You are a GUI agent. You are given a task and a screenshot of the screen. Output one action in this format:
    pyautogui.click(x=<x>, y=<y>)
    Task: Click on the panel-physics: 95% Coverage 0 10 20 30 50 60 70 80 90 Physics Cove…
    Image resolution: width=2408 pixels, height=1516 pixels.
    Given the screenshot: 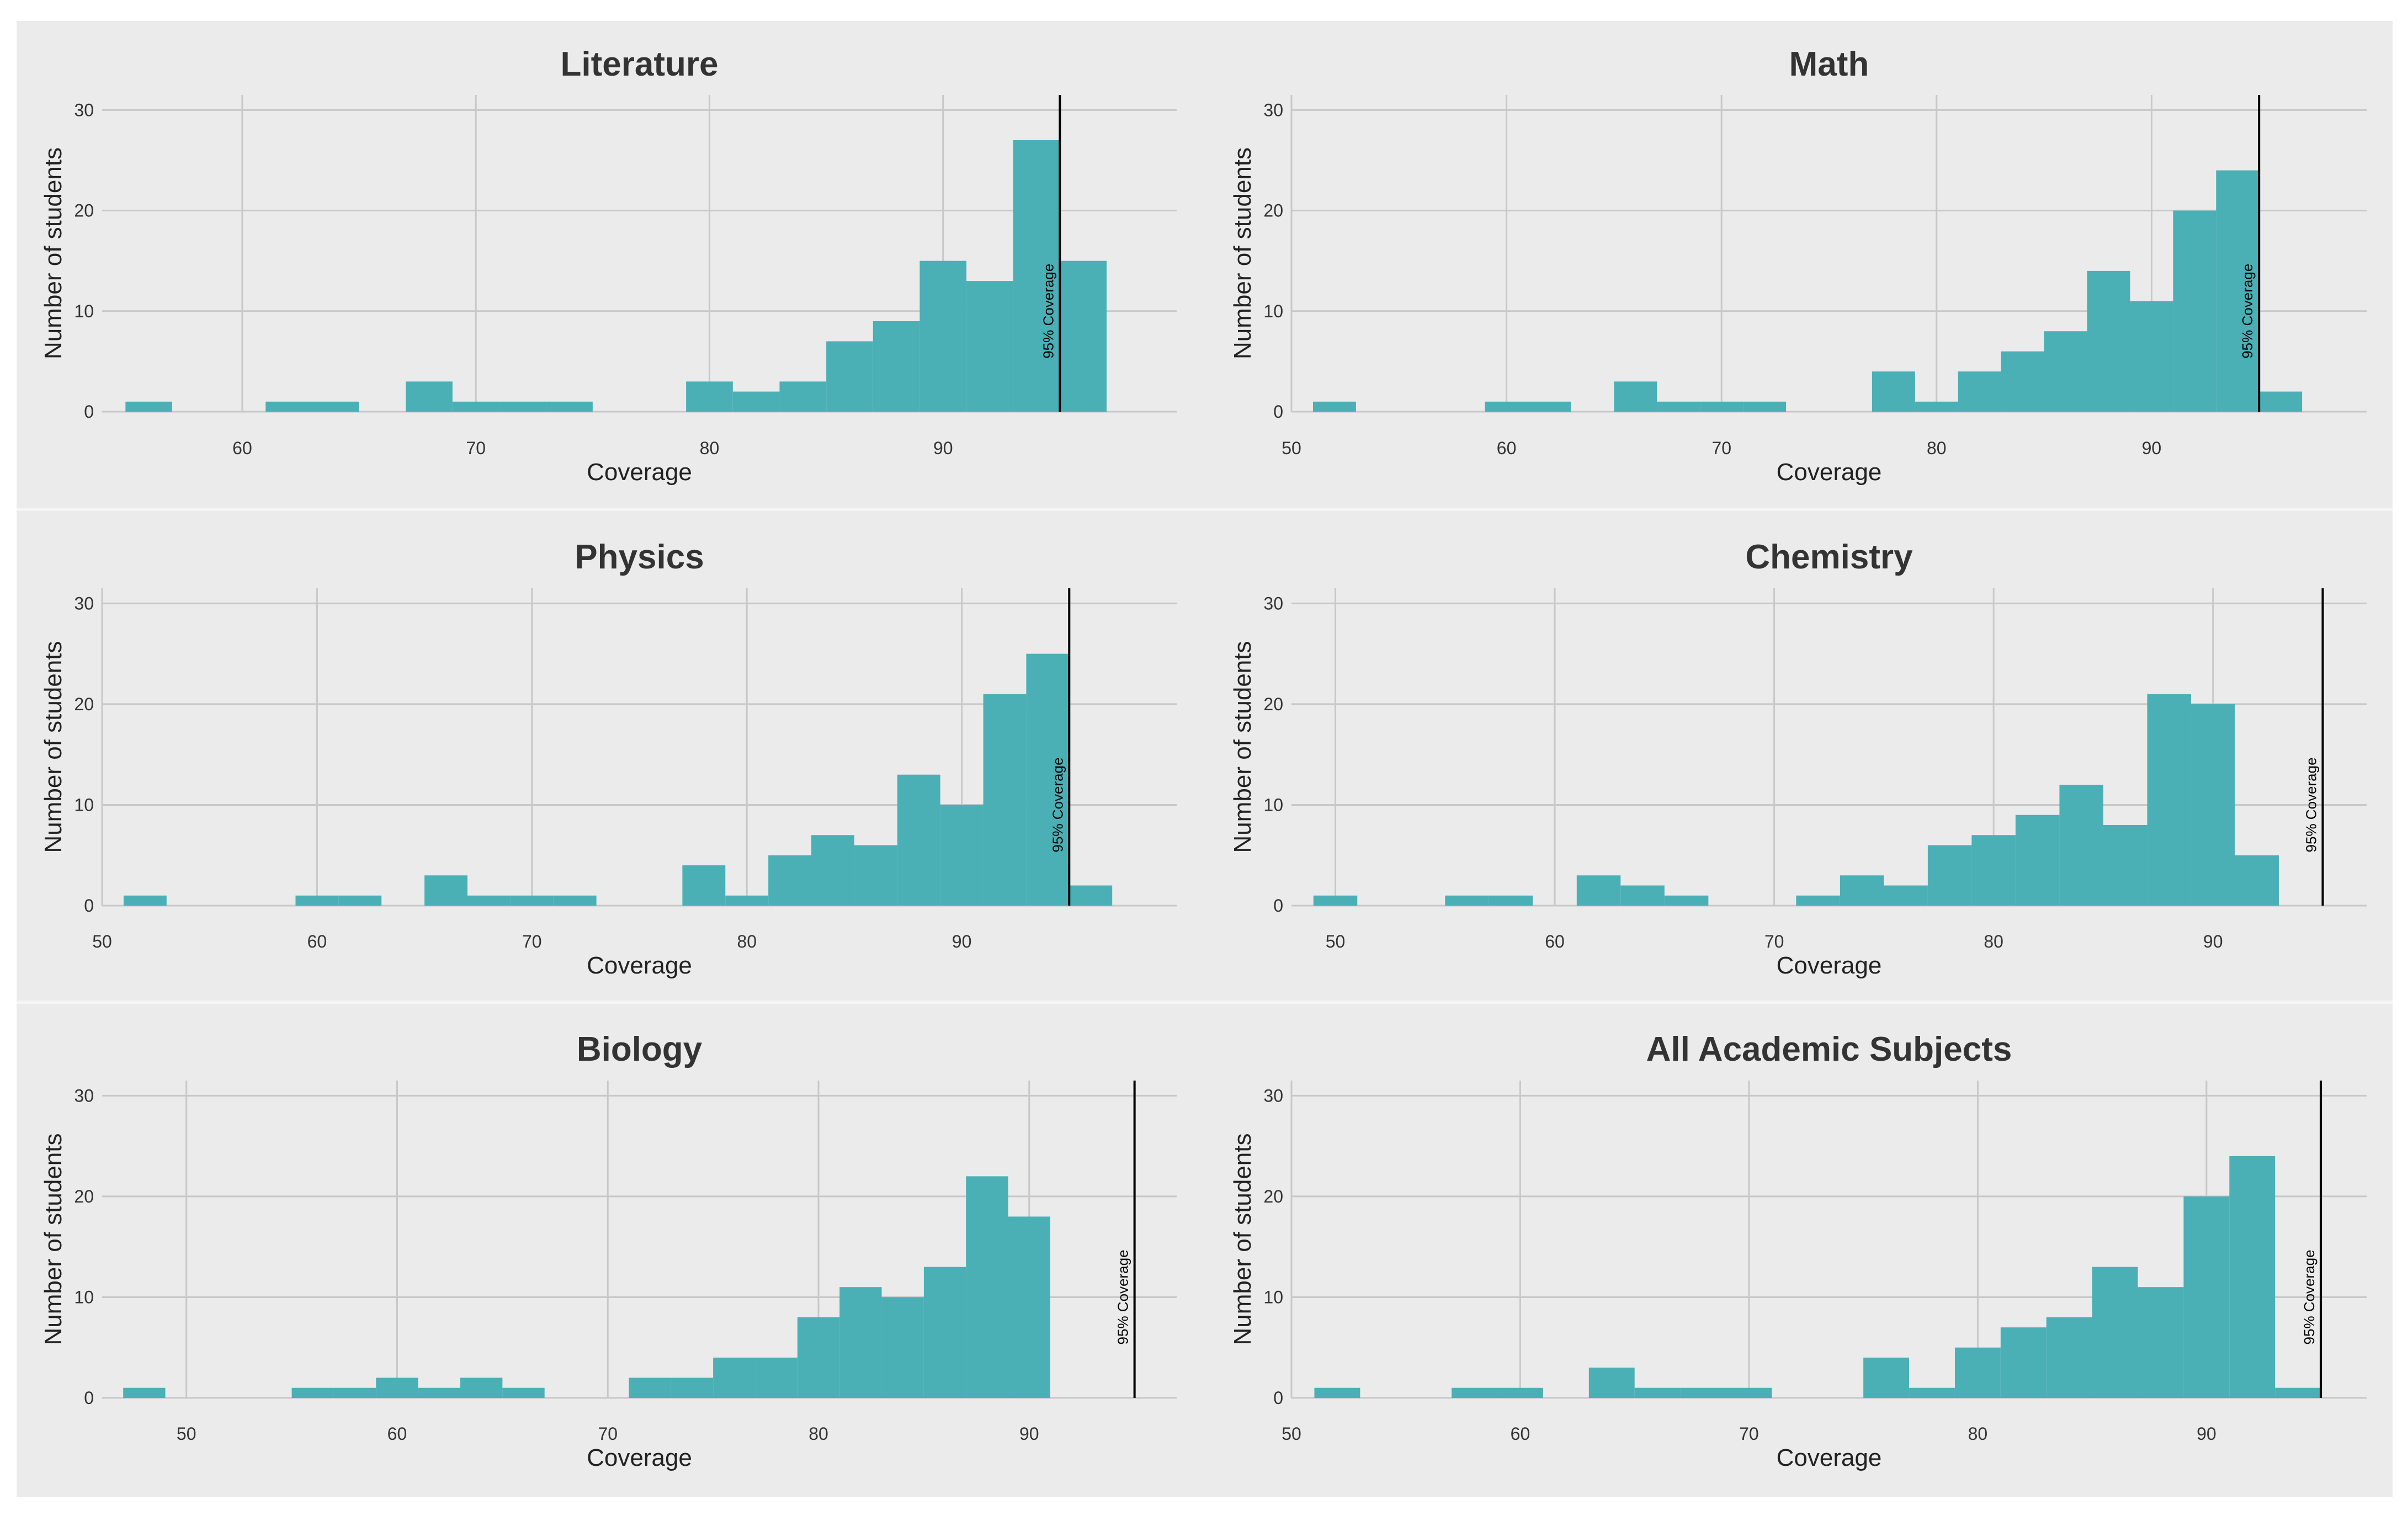 What is the action you would take?
    pyautogui.click(x=608, y=758)
    